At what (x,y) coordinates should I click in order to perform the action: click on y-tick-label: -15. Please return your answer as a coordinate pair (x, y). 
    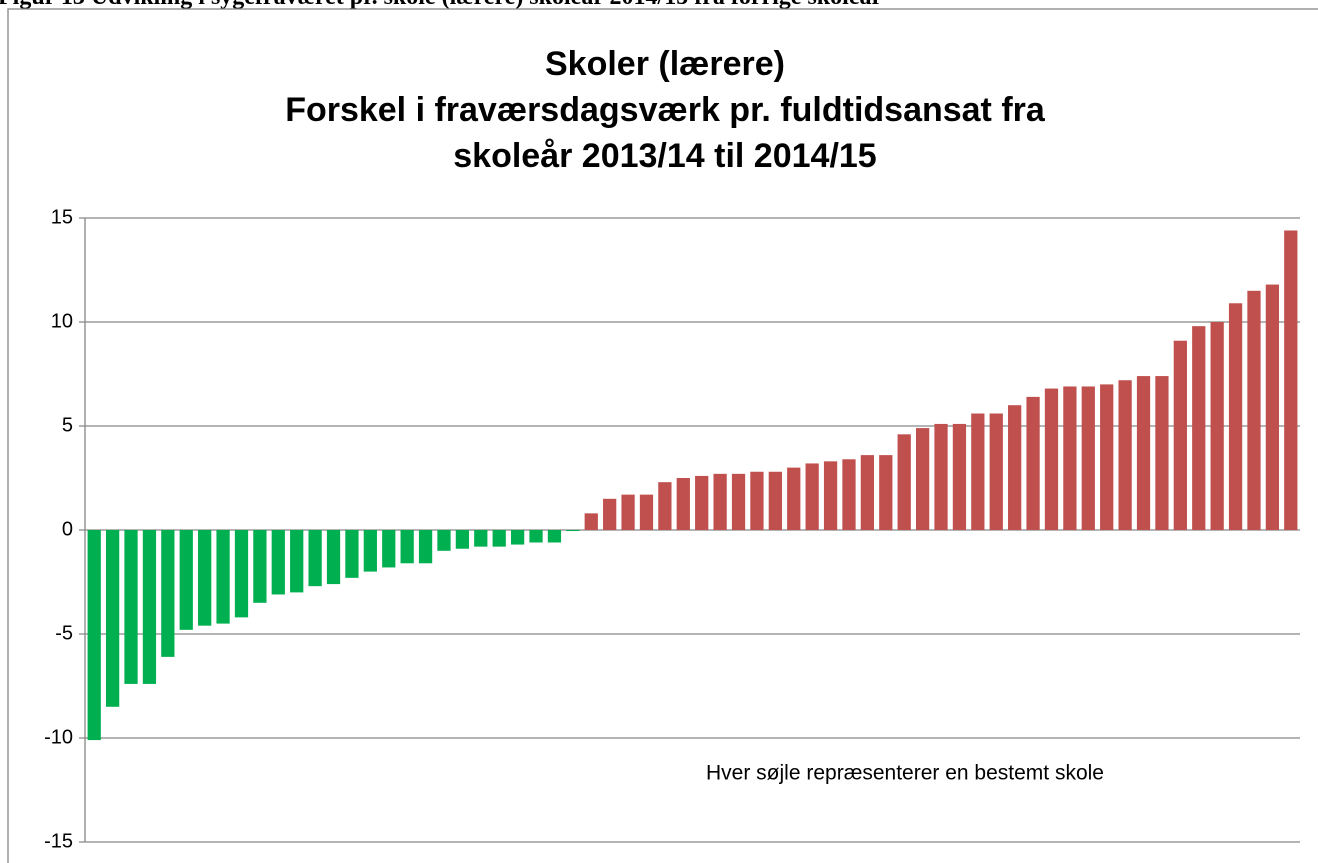
    Looking at the image, I should click on (58, 841).